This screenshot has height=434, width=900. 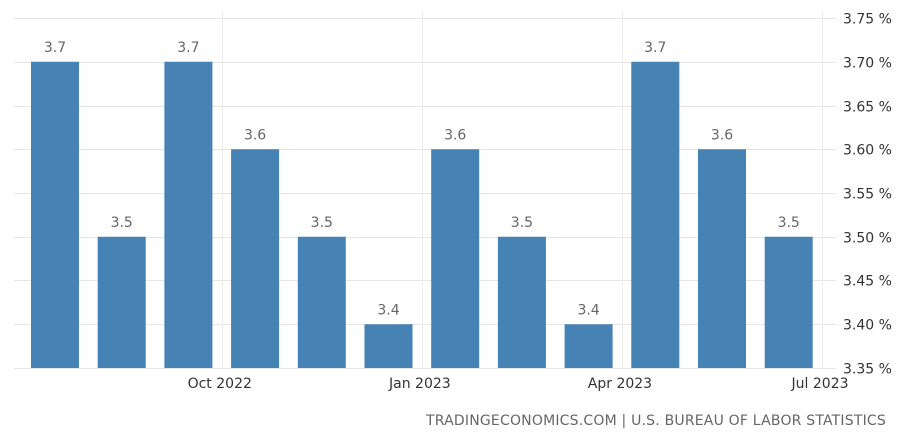 I want to click on y-tick-label: 3.50 %, so click(x=867, y=239).